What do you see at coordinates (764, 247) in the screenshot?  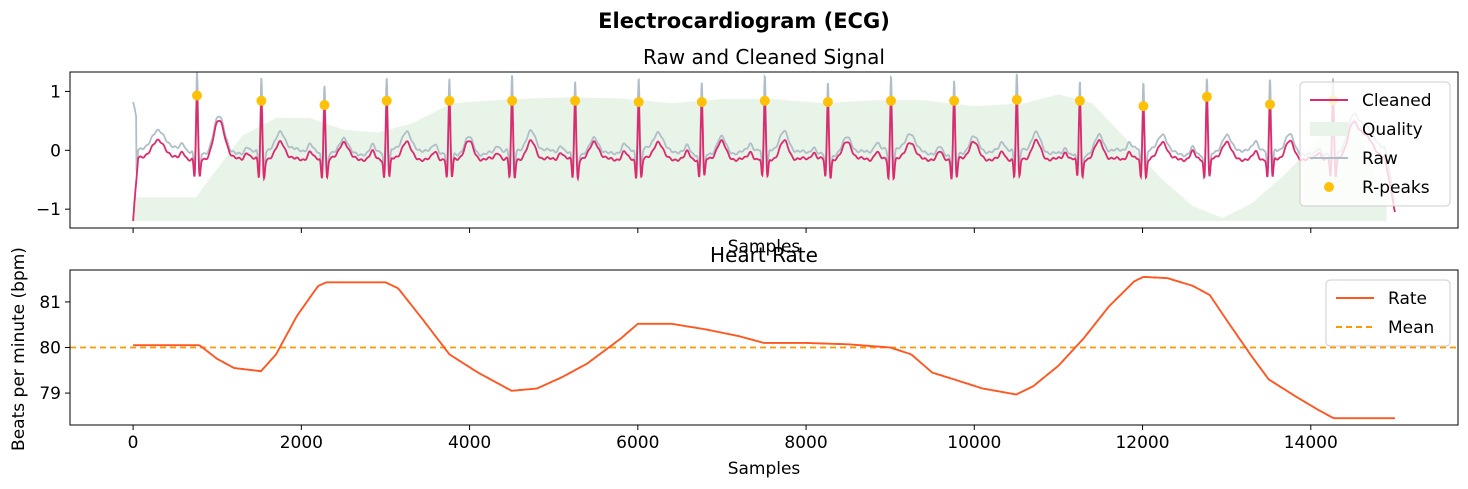 I see `signal-x-axis-label: Samples` at bounding box center [764, 247].